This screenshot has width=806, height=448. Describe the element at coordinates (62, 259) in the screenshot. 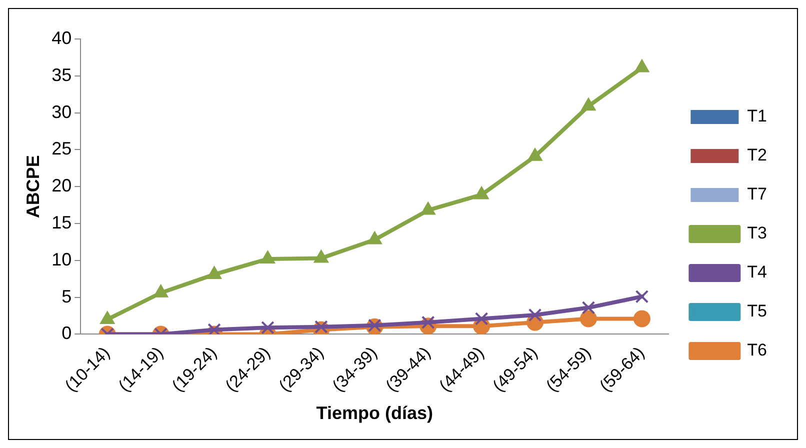

I see `y-tick-label: 10` at that location.